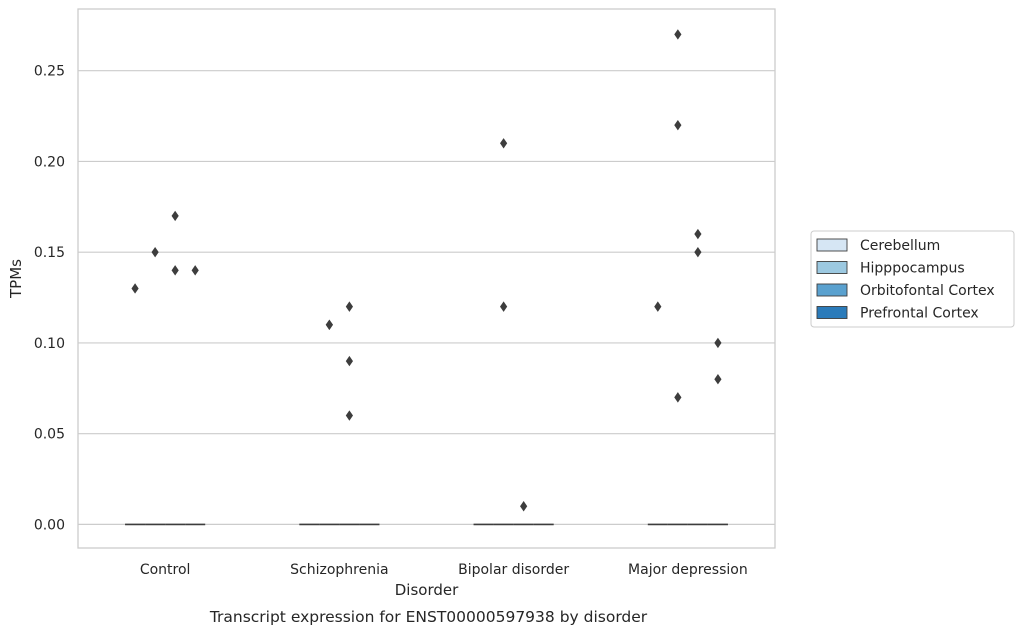  I want to click on legend-frame, so click(912, 279).